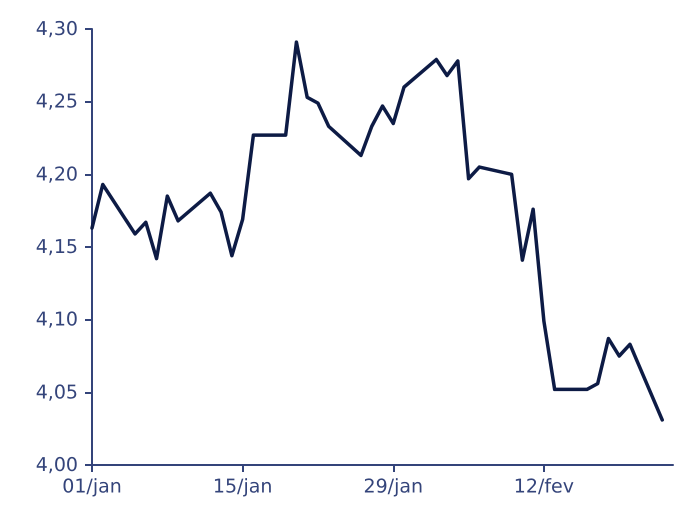  I want to click on y-tick-label: 4,30, so click(57, 29).